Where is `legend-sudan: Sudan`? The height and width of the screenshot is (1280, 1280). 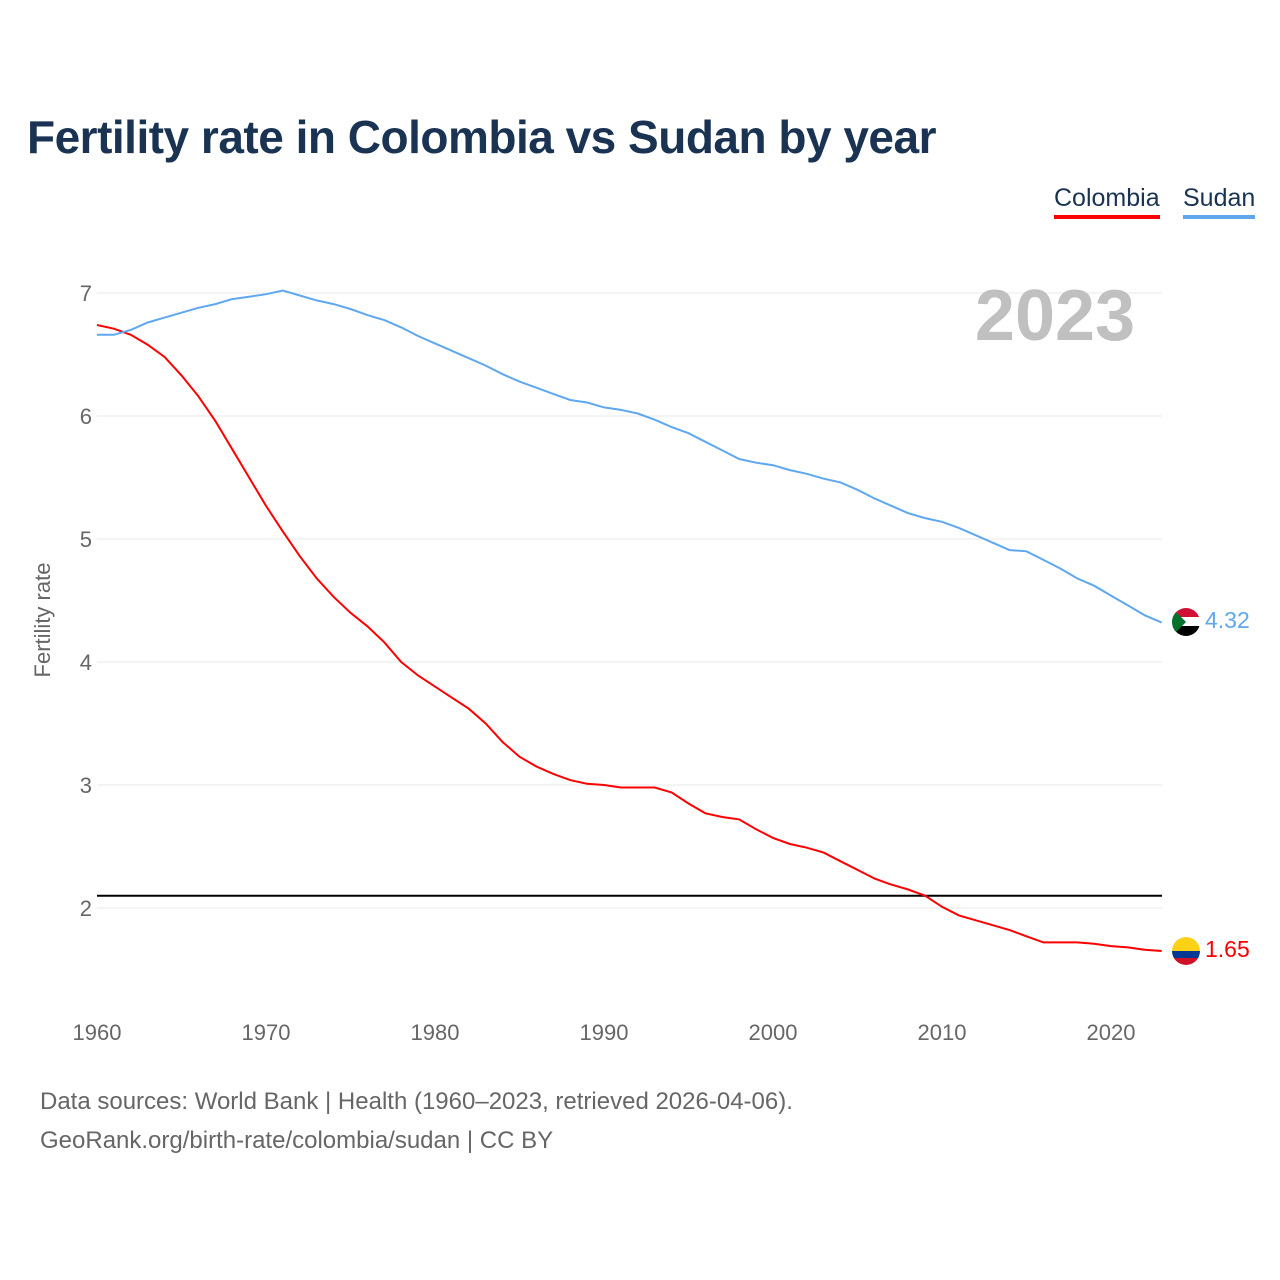
legend-sudan: Sudan is located at coordinates (1219, 201).